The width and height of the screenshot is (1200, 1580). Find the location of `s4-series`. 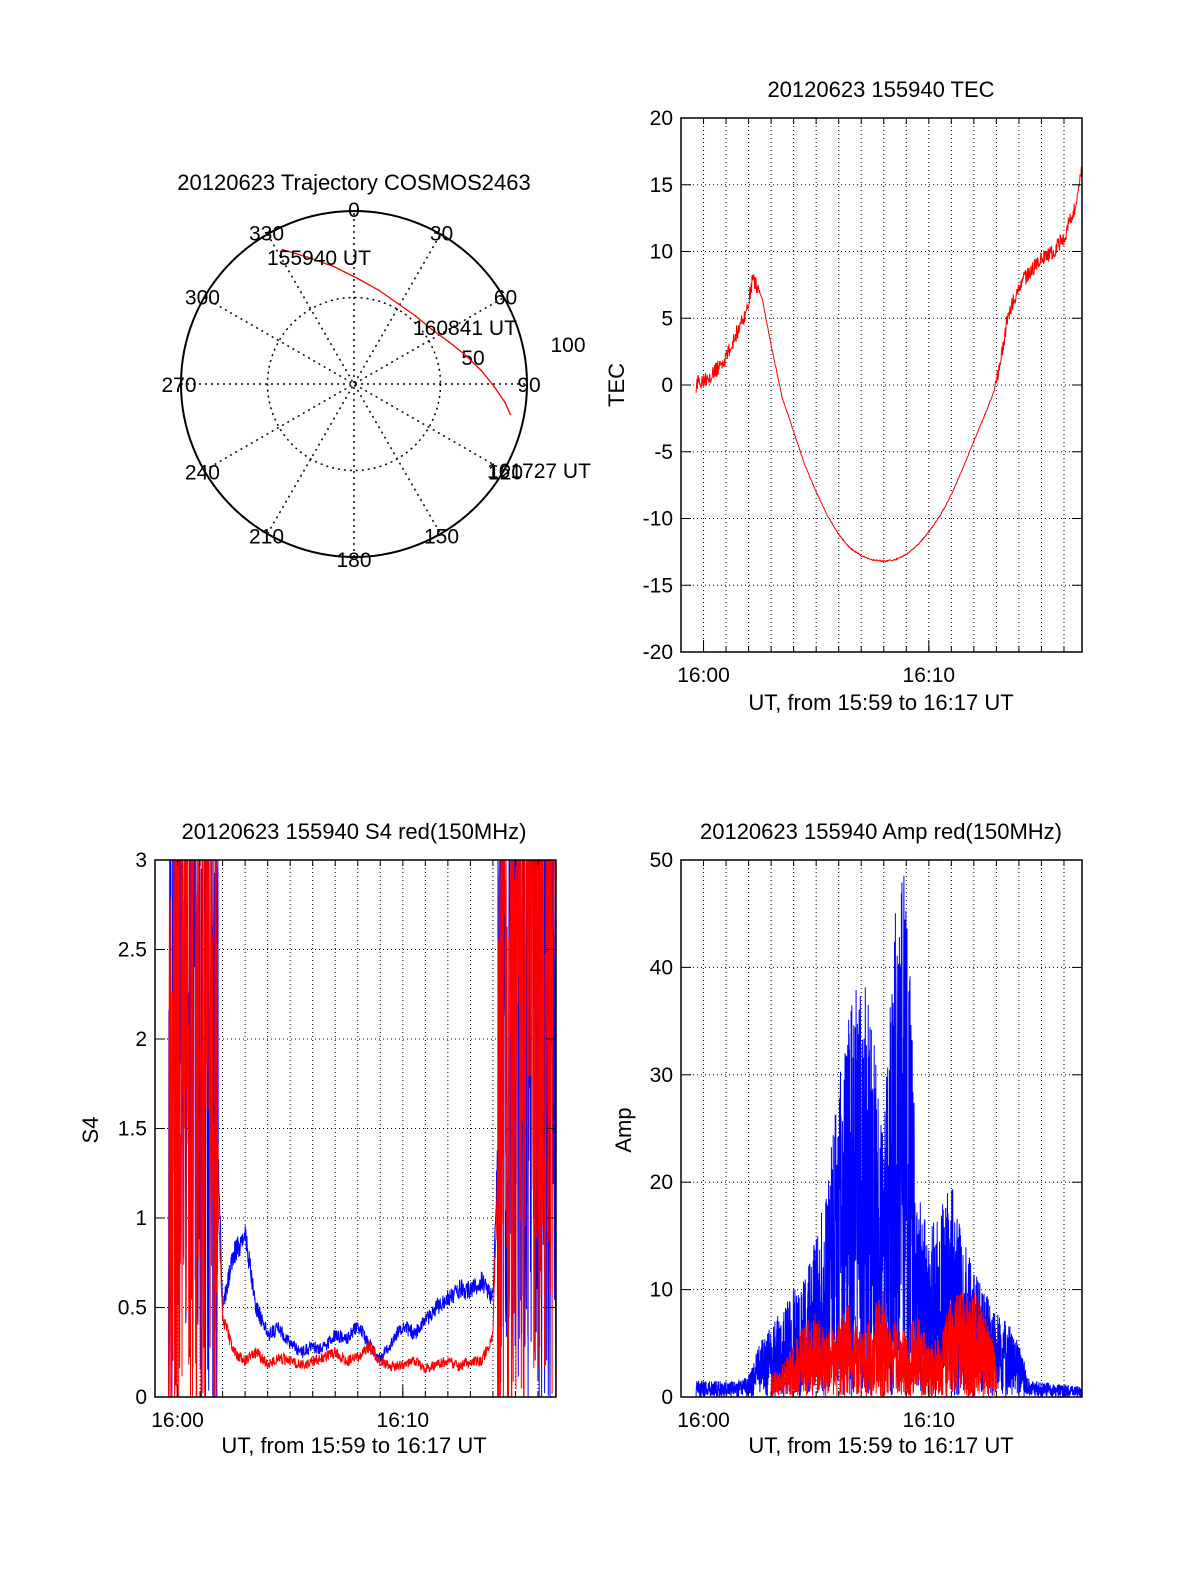

s4-series is located at coordinates (362, 1128).